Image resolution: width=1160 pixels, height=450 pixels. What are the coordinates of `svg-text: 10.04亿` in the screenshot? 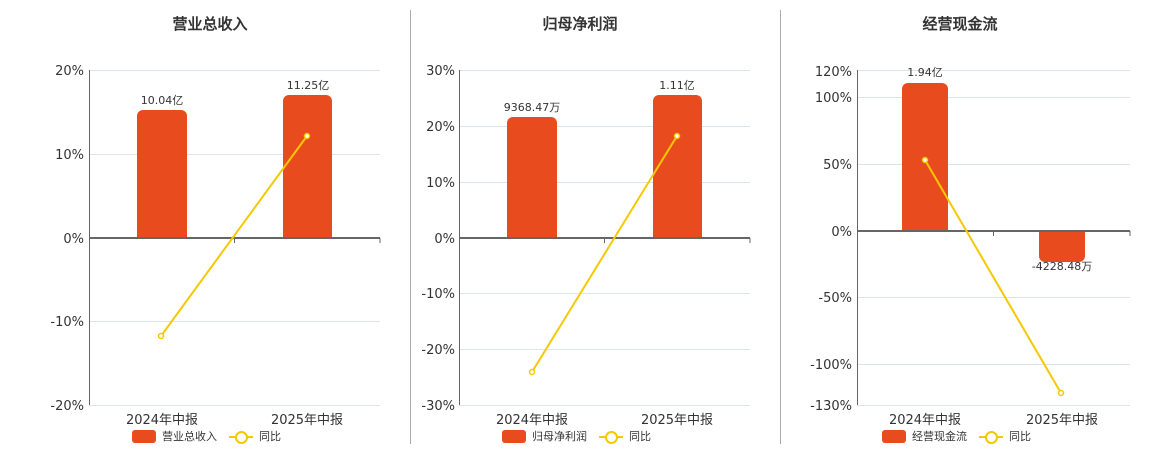 It's located at (162, 100).